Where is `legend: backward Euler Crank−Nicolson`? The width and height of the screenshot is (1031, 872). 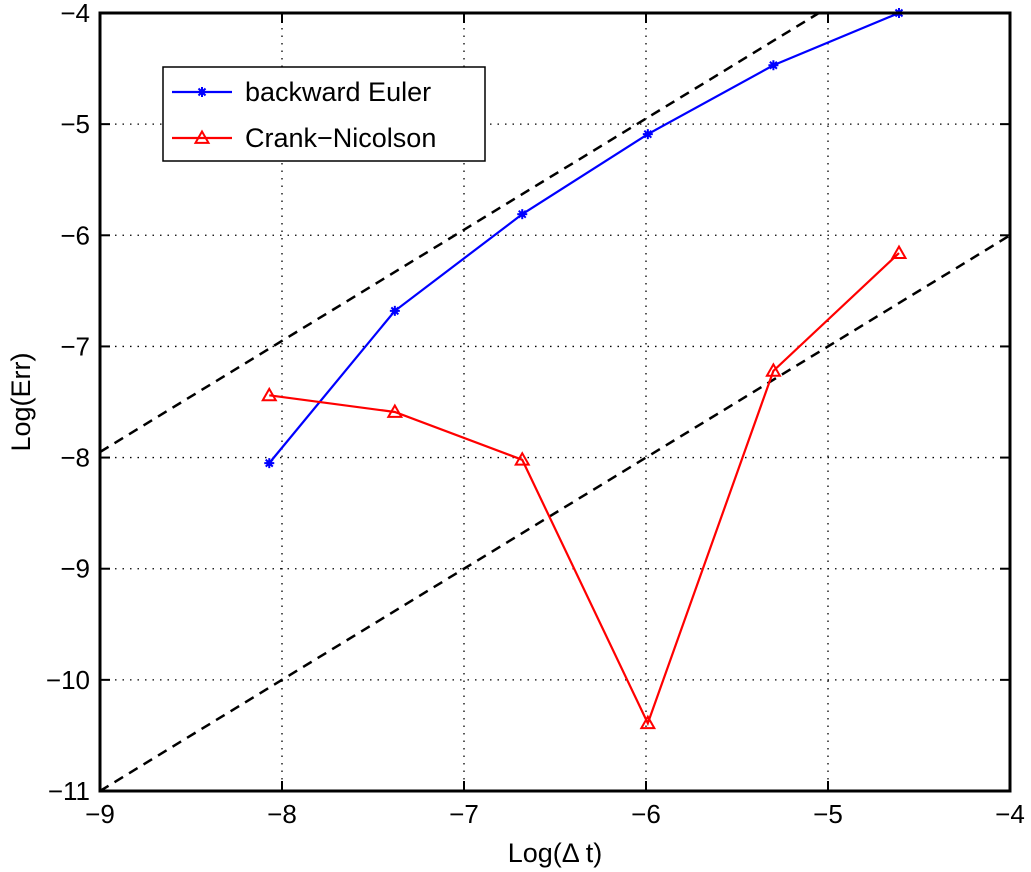 legend: backward Euler Crank−Nicolson is located at coordinates (324, 114).